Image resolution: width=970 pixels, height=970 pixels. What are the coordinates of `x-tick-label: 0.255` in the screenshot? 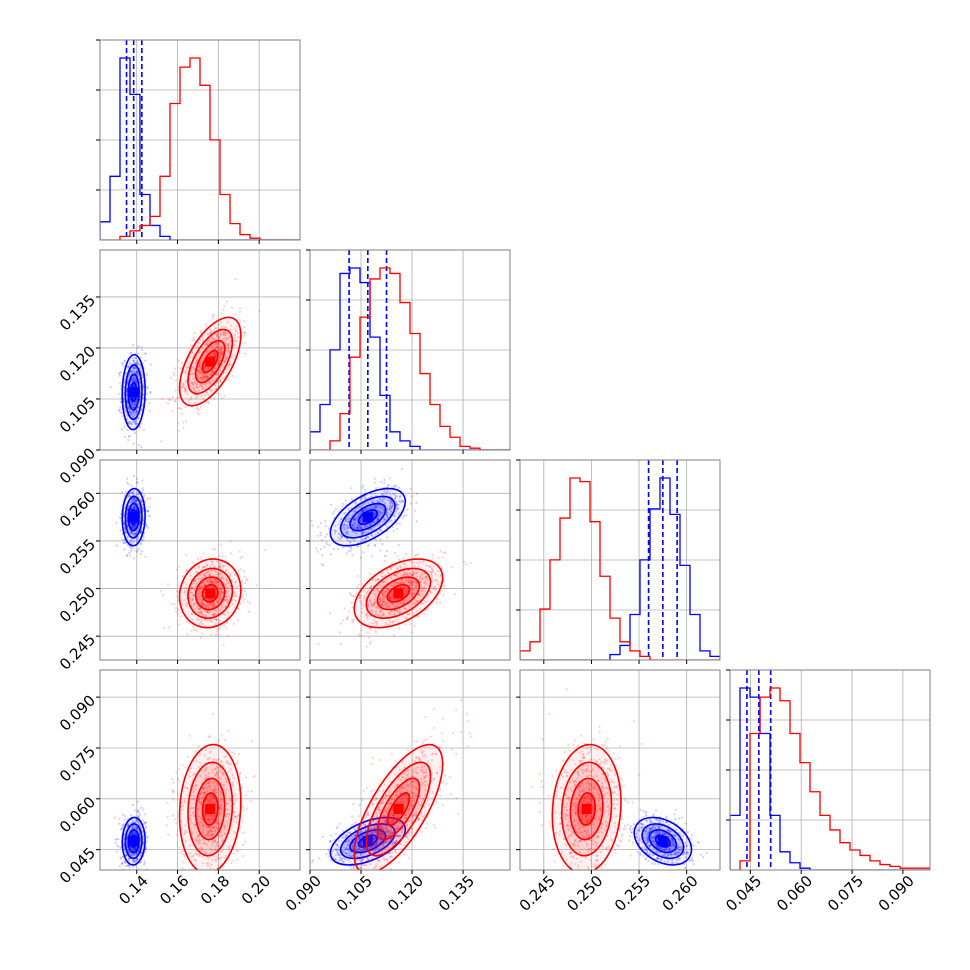 It's located at (632, 893).